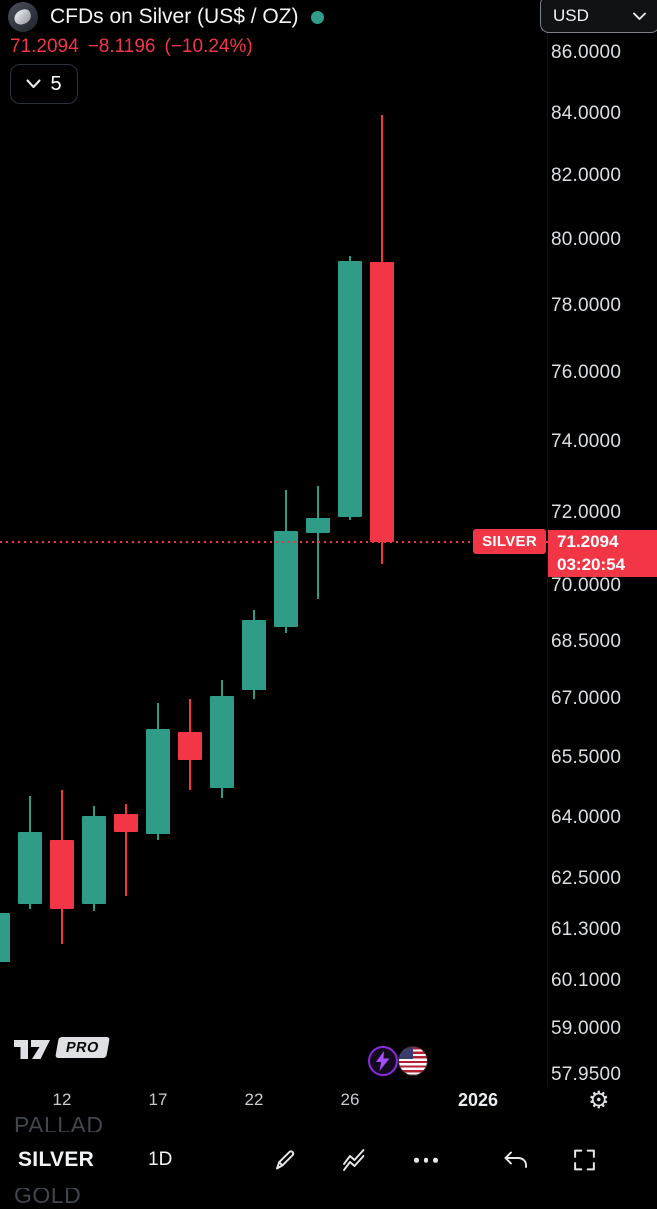 Image resolution: width=657 pixels, height=1209 pixels. I want to click on price-axis-label: 65.5000, so click(586, 758).